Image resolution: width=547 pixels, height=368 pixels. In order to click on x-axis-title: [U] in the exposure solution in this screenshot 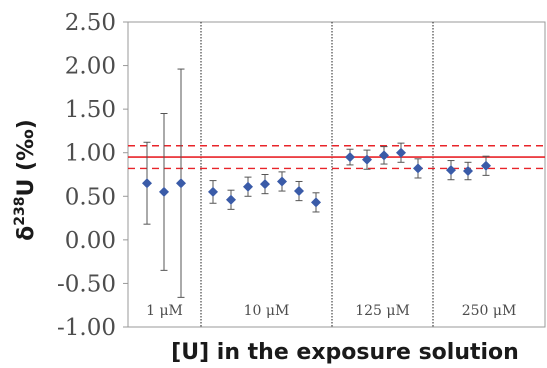, I will do `click(345, 352)`.